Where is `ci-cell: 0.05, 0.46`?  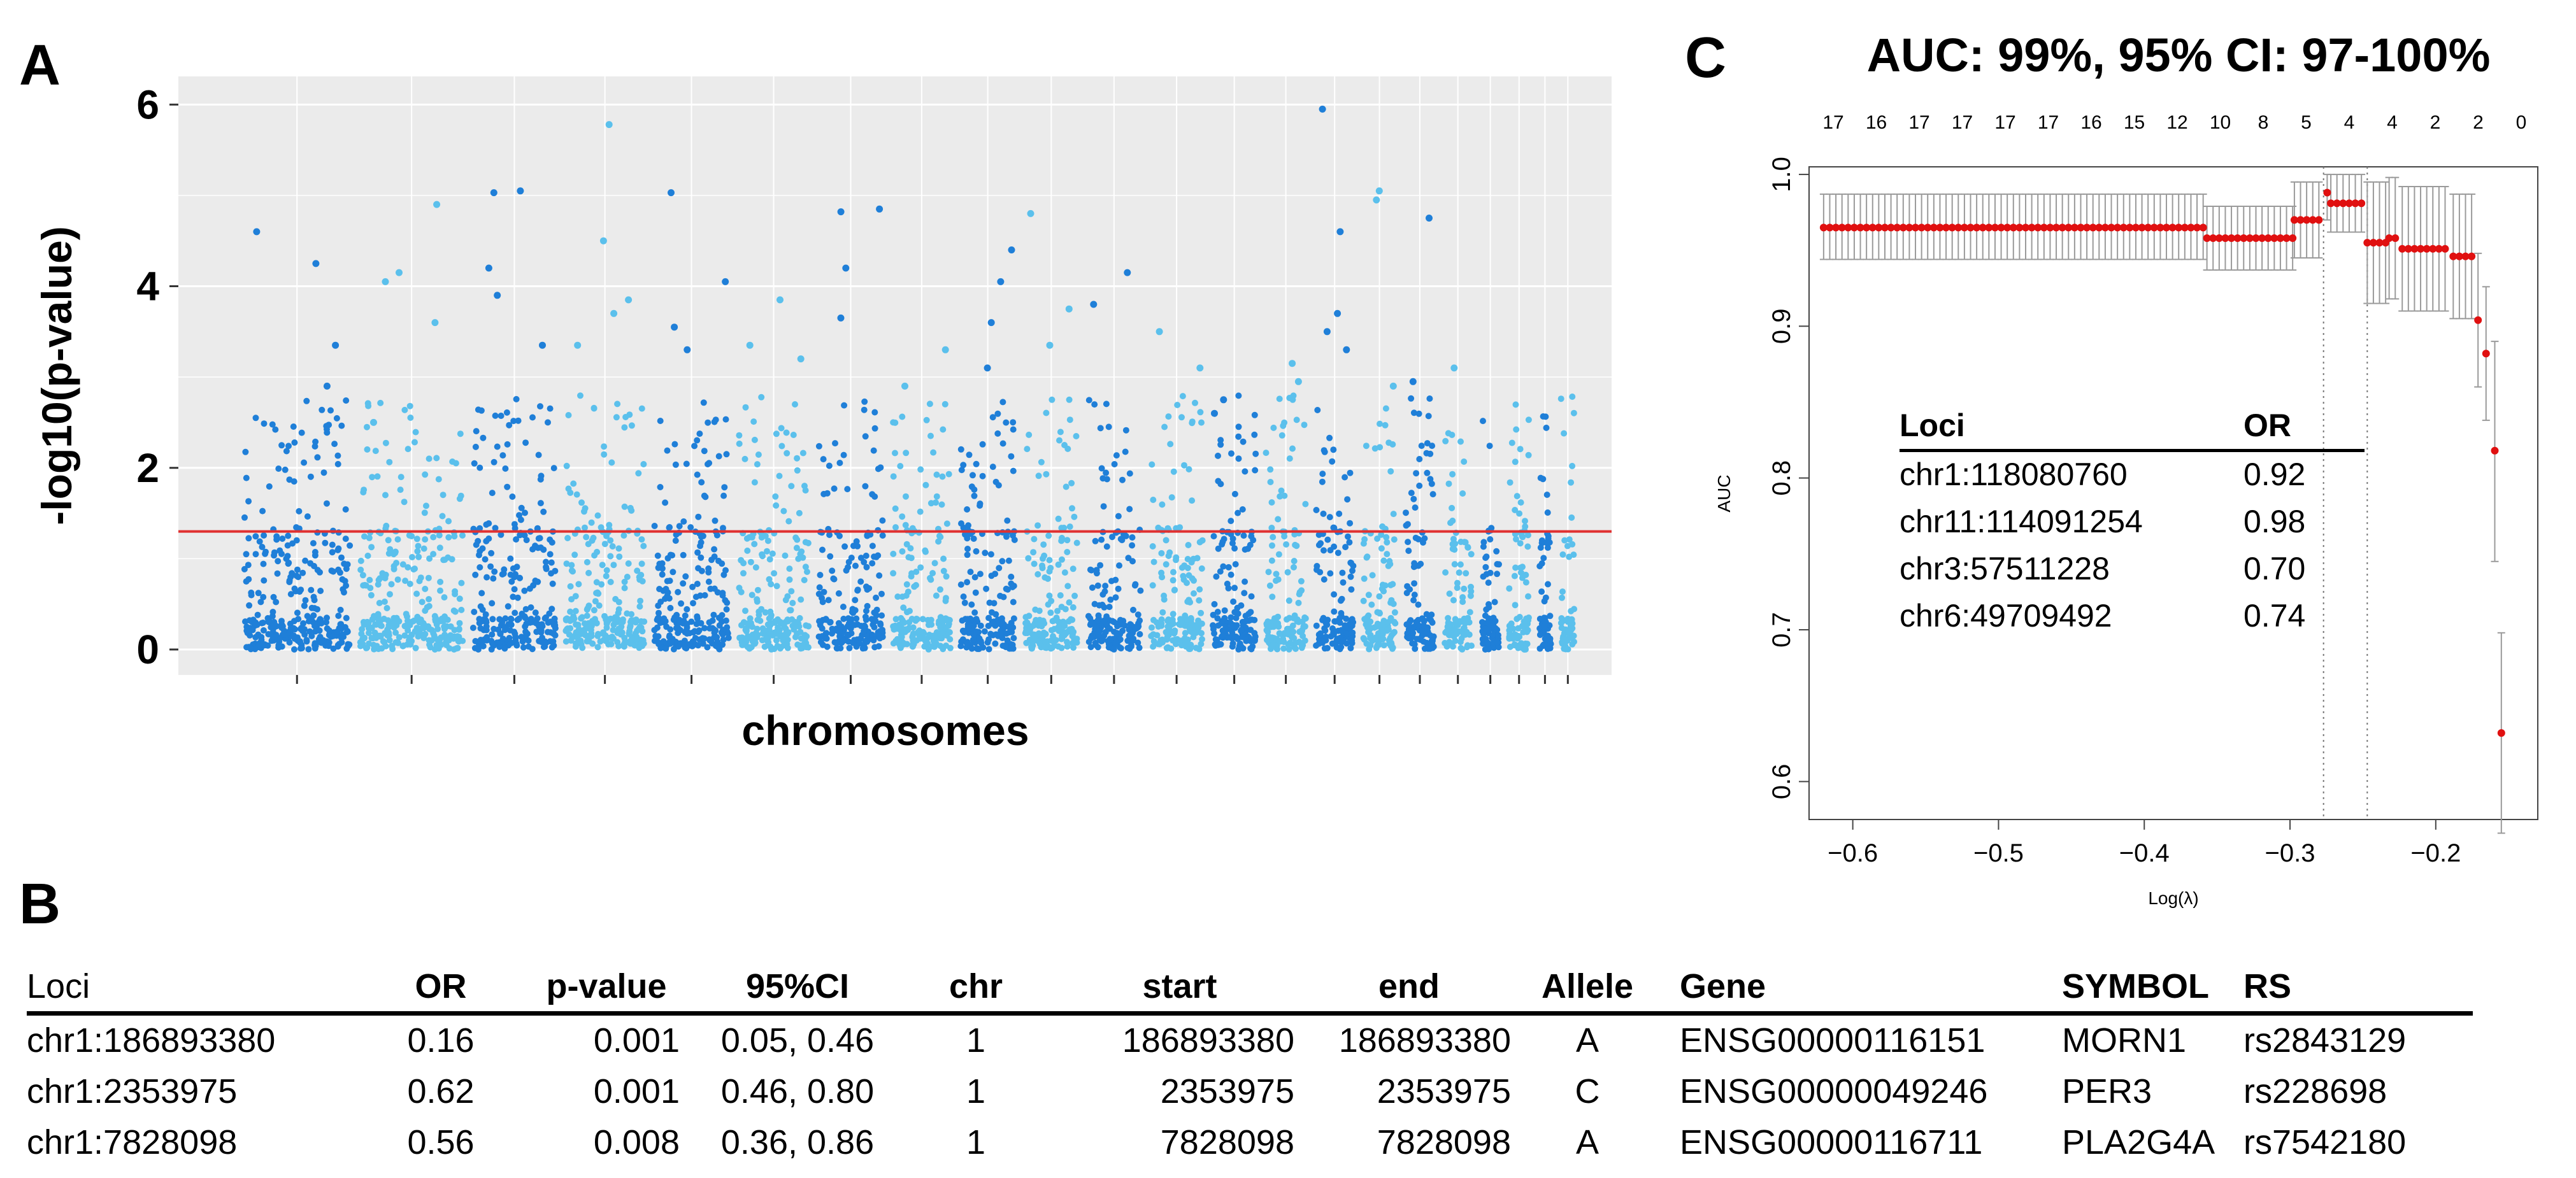 ci-cell: 0.05, 0.46 is located at coordinates (798, 1041).